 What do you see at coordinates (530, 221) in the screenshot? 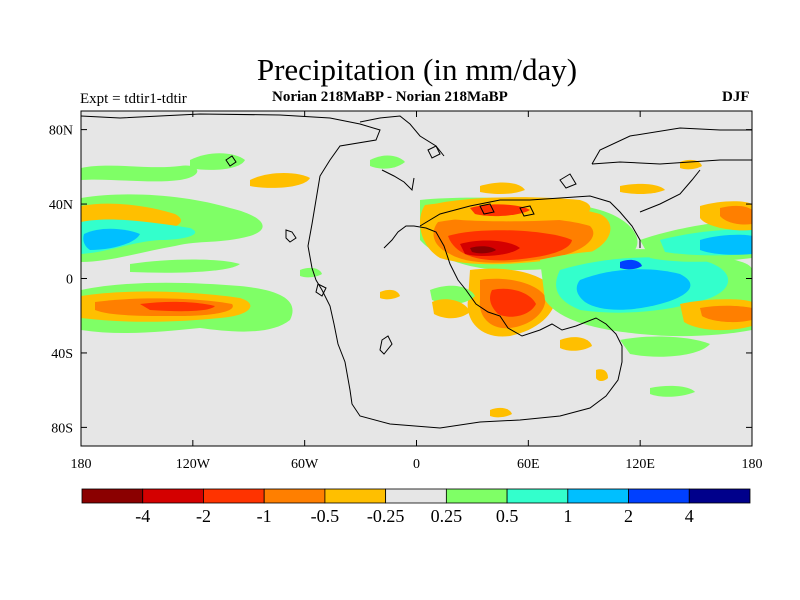
I see `eurasia-coastline` at bounding box center [530, 221].